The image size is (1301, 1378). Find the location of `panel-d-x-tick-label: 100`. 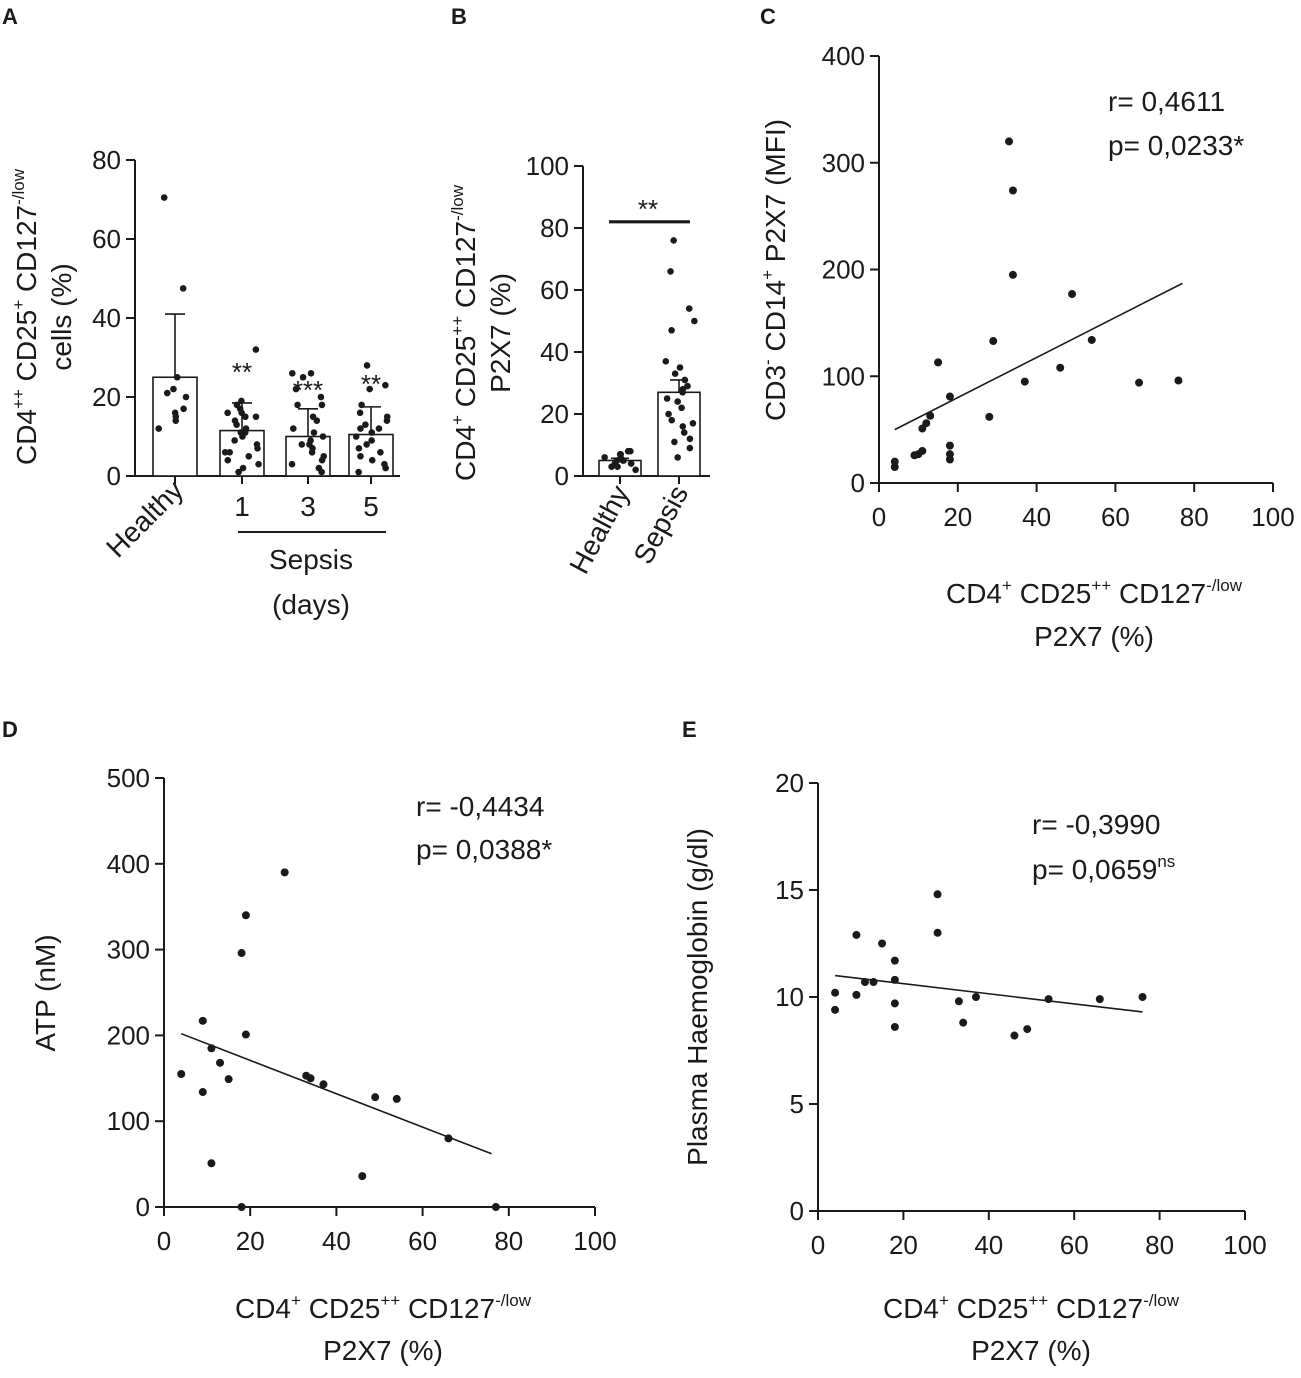

panel-d-x-tick-label: 100 is located at coordinates (594, 1241).